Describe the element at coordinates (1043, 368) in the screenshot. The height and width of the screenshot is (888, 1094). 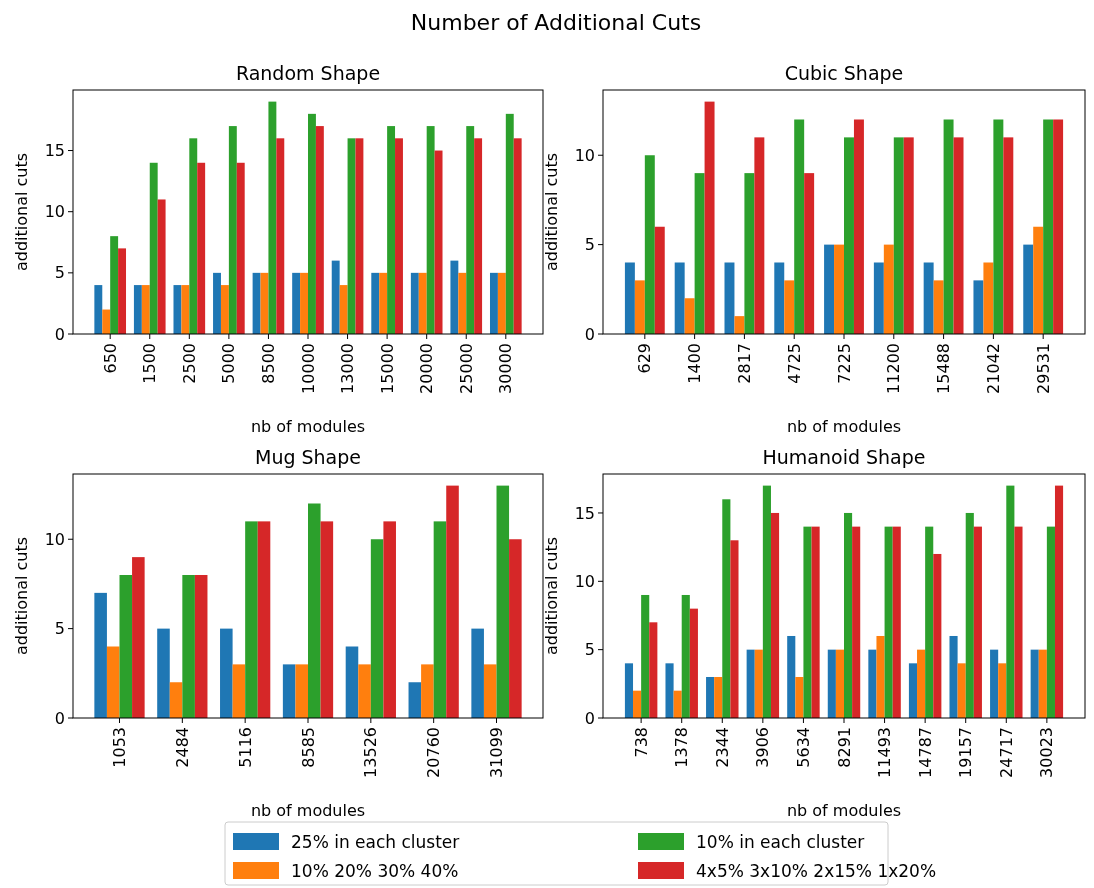
I see `x-tick-label: 29531` at that location.